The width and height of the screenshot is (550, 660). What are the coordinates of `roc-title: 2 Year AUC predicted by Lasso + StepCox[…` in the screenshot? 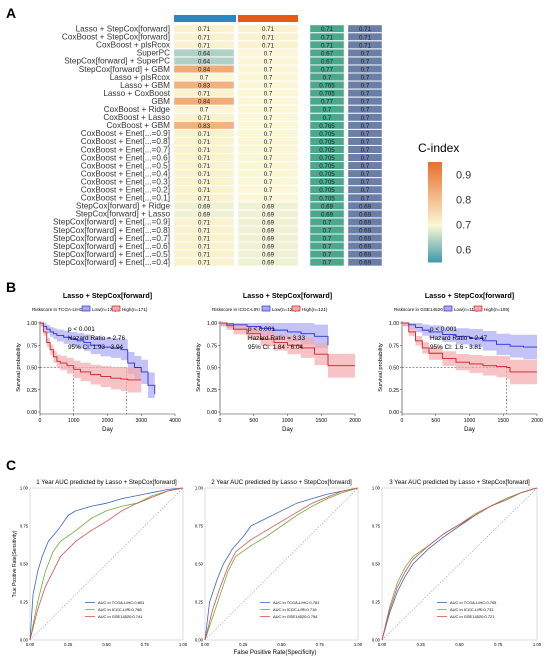 It's located at (281, 482).